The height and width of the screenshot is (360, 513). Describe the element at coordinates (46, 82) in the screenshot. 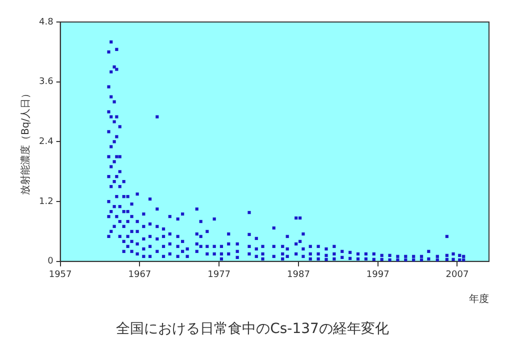

I see `y-tick-label: 3.6` at that location.